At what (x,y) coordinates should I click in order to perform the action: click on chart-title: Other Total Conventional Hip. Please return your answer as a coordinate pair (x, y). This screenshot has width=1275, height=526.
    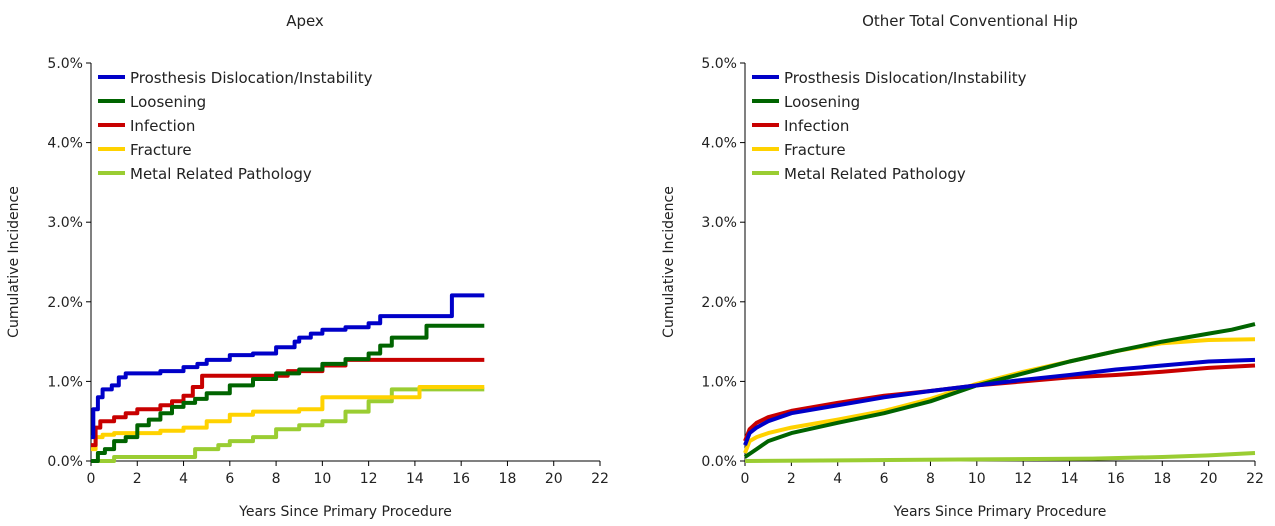
    Looking at the image, I should click on (970, 21).